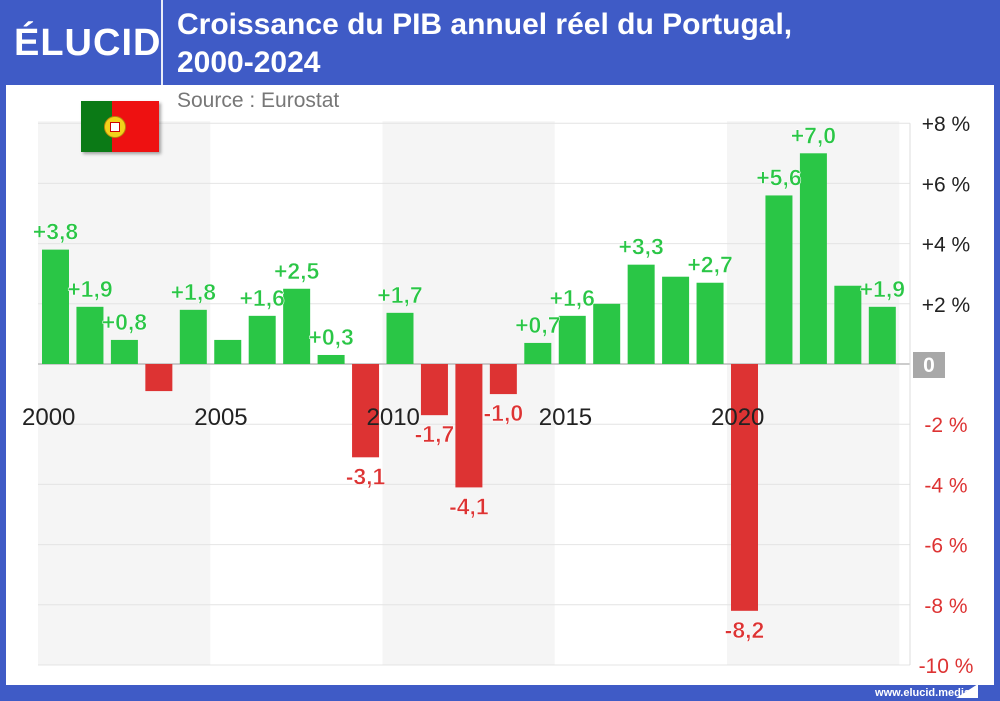  I want to click on zero-badge, so click(929, 365).